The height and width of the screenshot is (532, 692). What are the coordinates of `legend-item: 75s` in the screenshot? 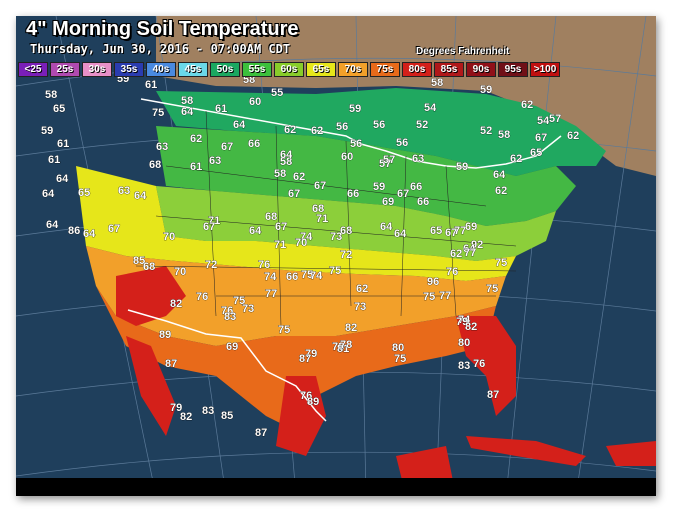 It's located at (385, 69).